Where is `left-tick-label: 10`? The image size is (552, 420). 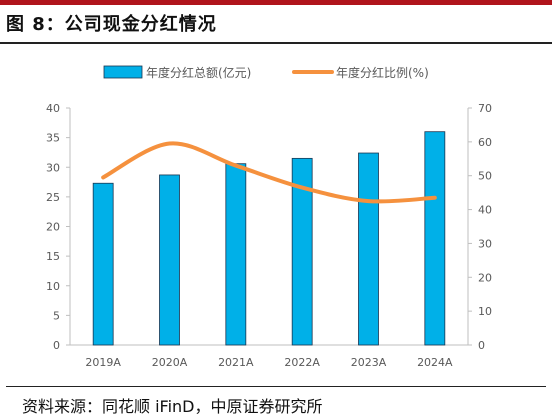 left-tick-label: 10 is located at coordinates (53, 286).